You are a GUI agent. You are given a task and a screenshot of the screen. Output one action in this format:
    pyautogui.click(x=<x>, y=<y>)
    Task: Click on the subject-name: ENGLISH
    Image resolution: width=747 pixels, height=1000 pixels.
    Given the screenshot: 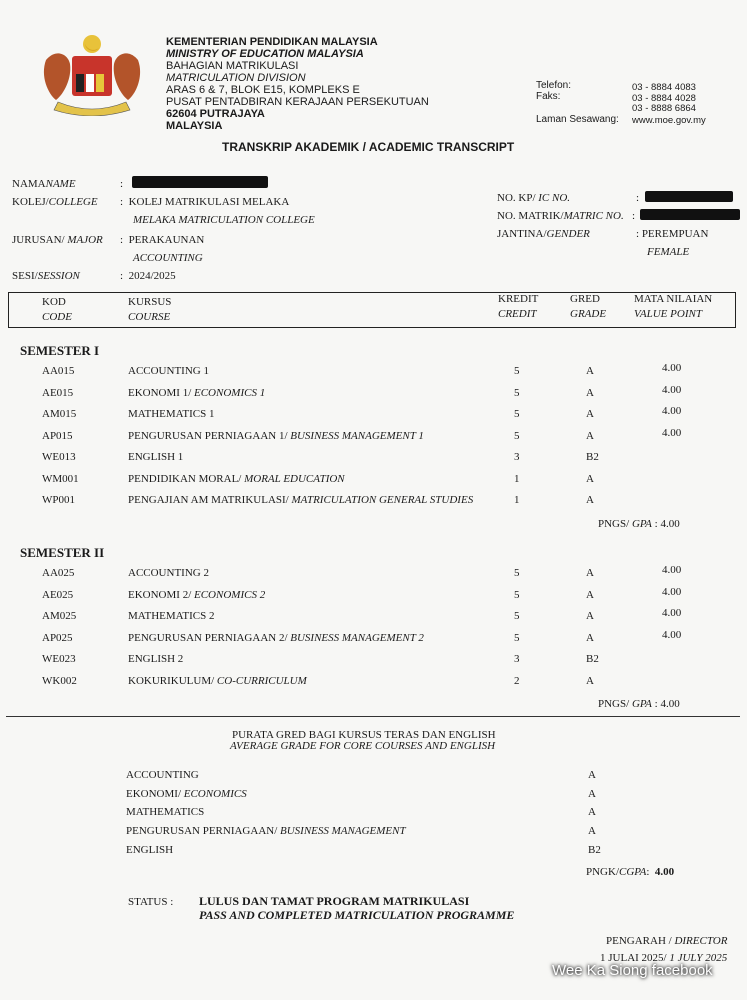 What is the action you would take?
    pyautogui.click(x=150, y=849)
    